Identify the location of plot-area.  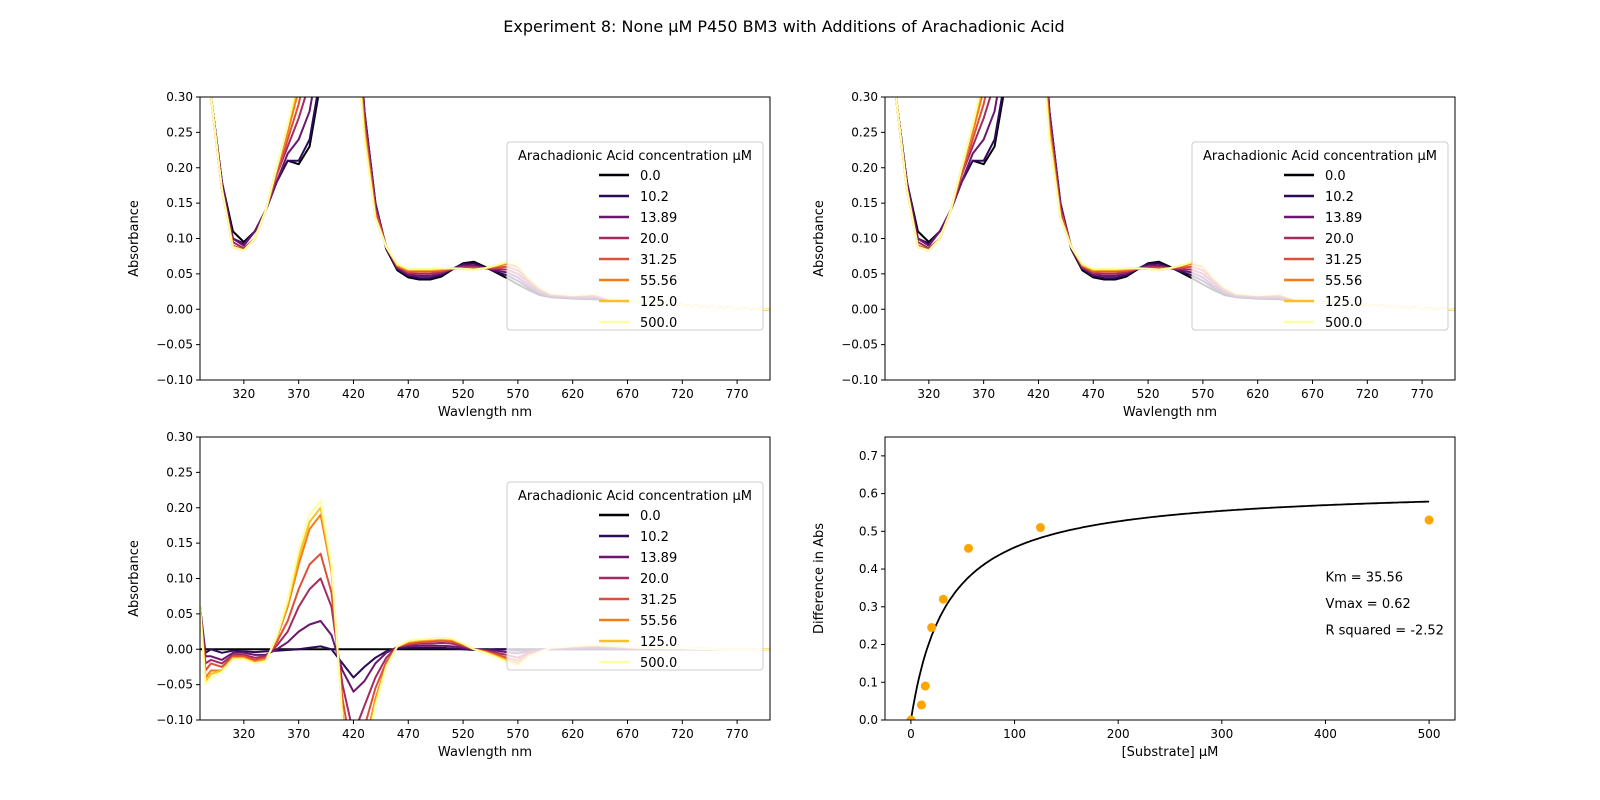
(489, 204).